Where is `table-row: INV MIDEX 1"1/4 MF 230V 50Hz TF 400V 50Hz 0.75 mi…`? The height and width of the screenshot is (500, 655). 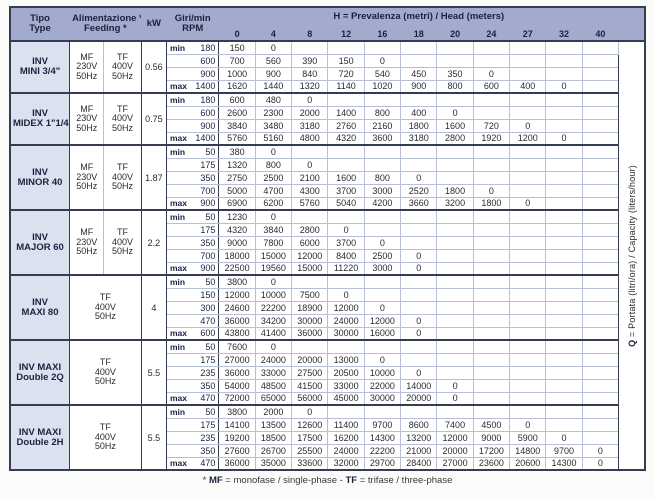
table-row: INV MIDEX 1"1/4 MF 230V 50Hz TF 400V 50Hz 0.75 mi… is located at coordinates (327, 119).